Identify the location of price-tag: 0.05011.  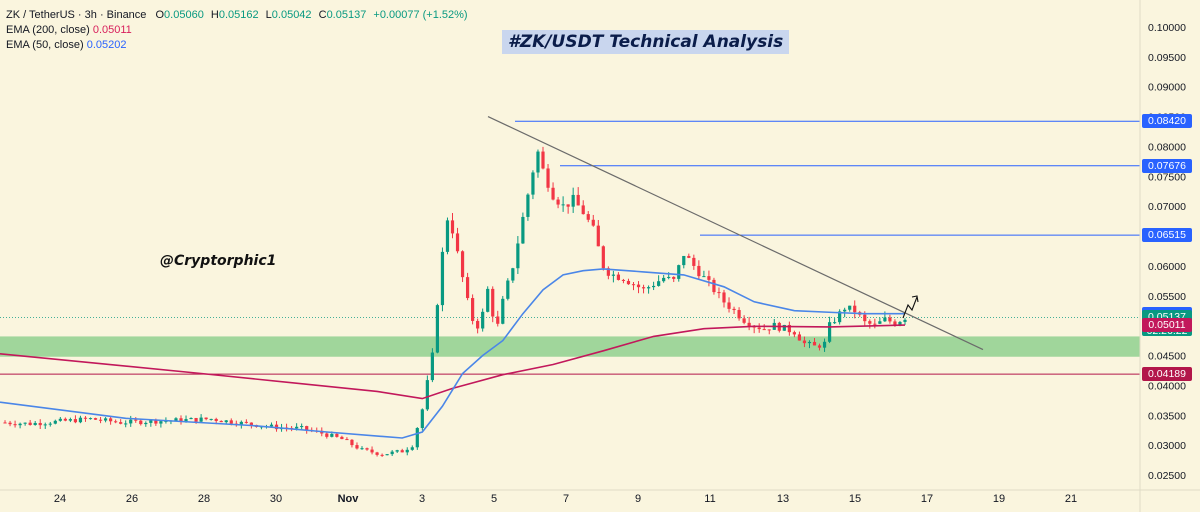
(1167, 325).